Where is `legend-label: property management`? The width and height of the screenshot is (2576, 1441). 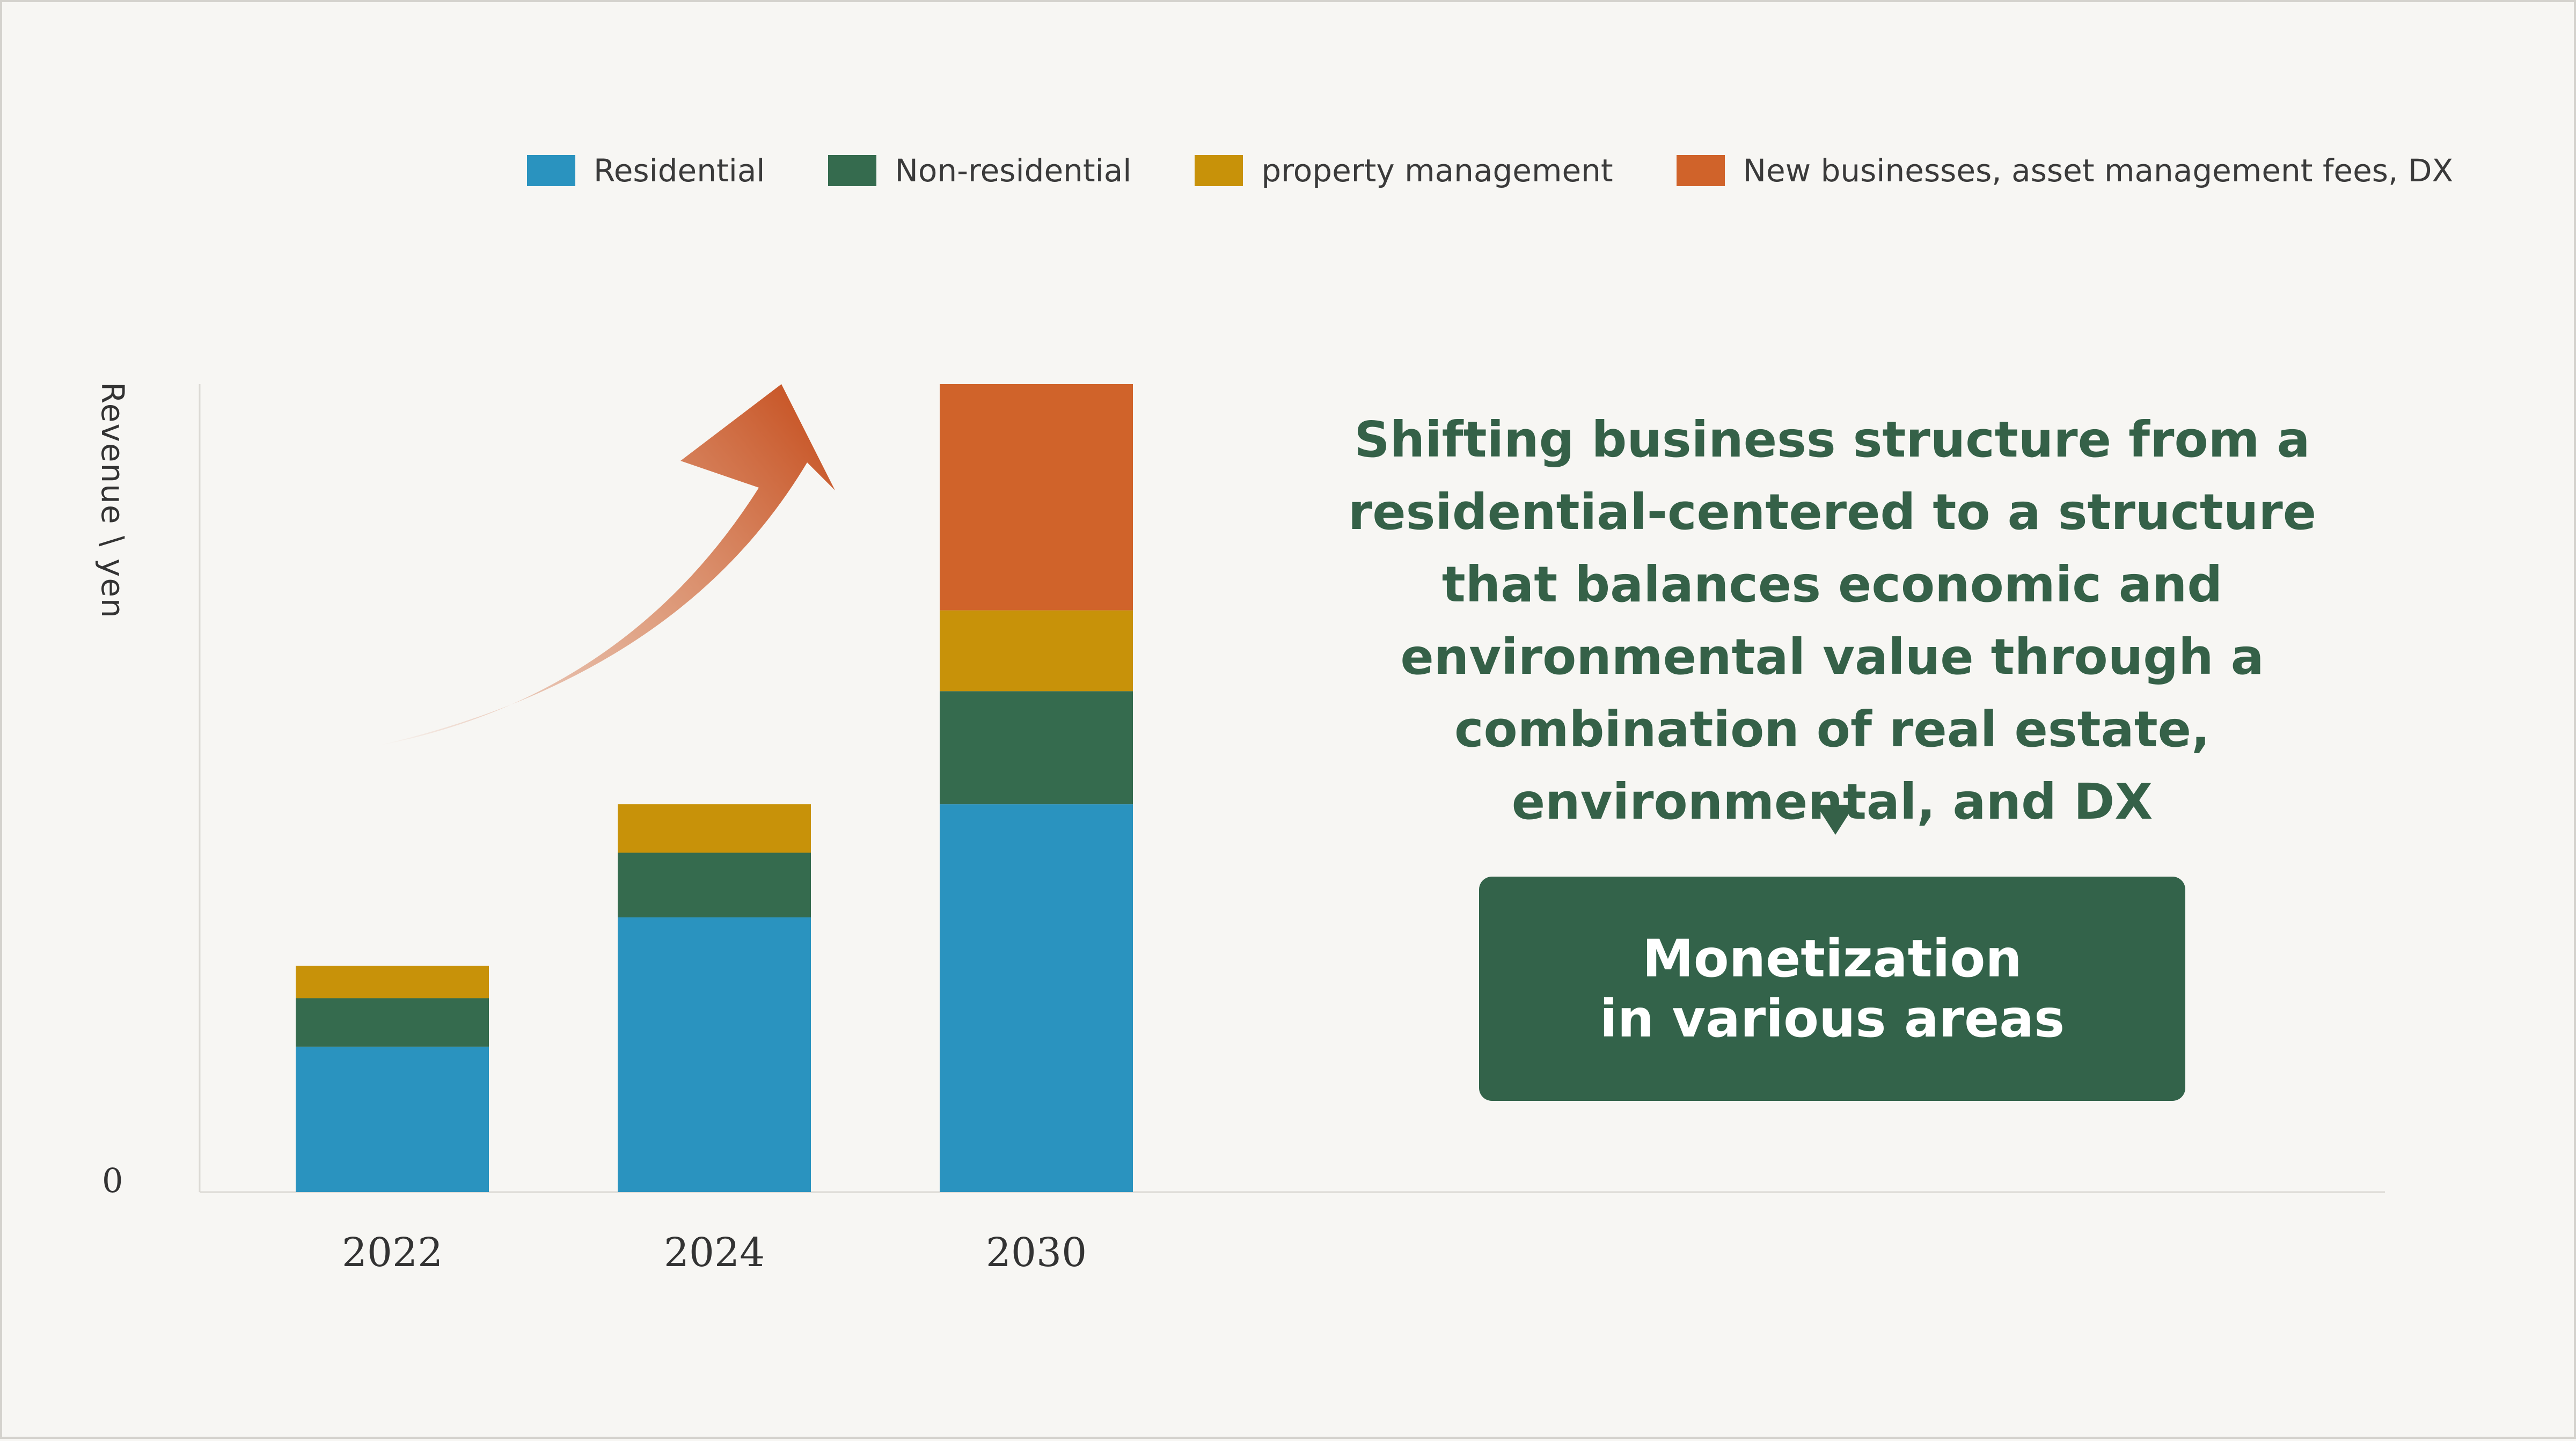 legend-label: property management is located at coordinates (1437, 170).